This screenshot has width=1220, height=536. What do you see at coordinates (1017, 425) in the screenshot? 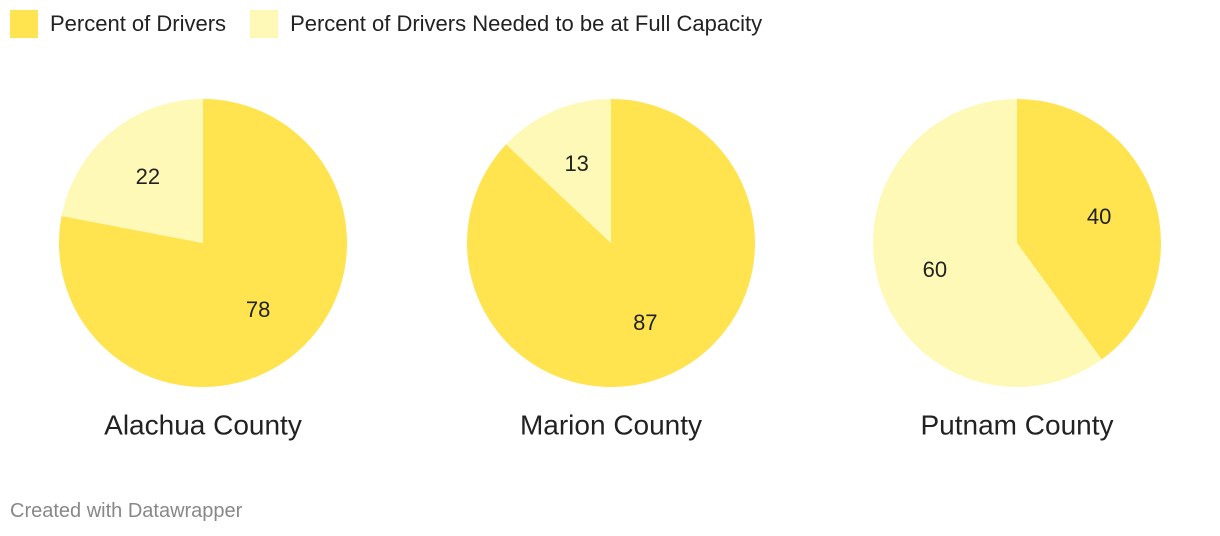
I see `pie-title-2: Putnam County` at bounding box center [1017, 425].